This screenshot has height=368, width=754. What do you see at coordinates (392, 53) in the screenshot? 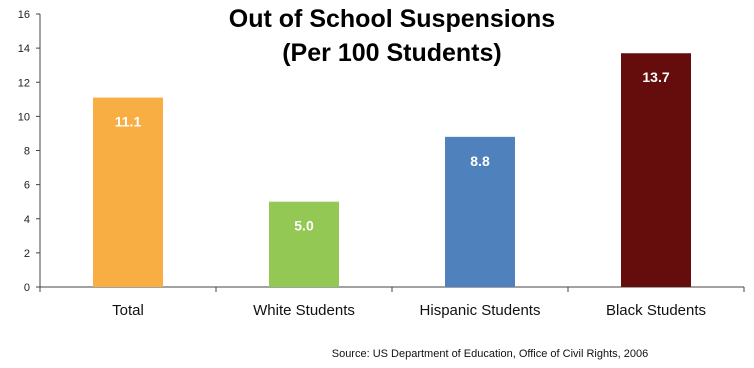
I see `chart-title-line-2: (Per 100 Students)` at bounding box center [392, 53].